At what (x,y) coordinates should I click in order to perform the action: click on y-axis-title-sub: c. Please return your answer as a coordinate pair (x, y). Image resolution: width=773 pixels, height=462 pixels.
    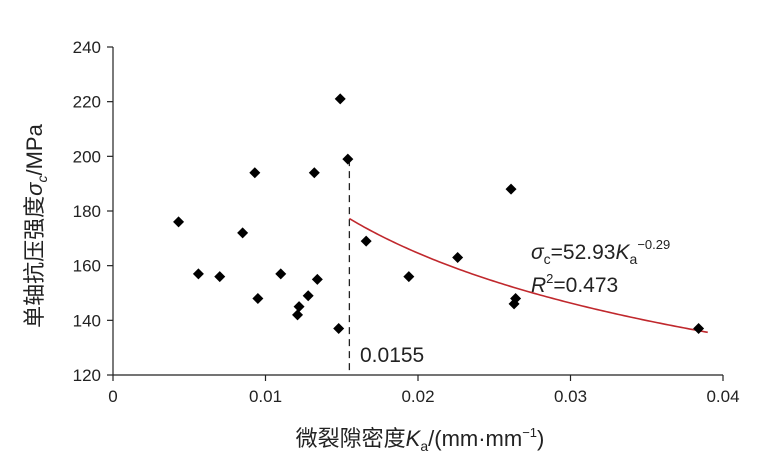
    Looking at the image, I should click on (42, 179).